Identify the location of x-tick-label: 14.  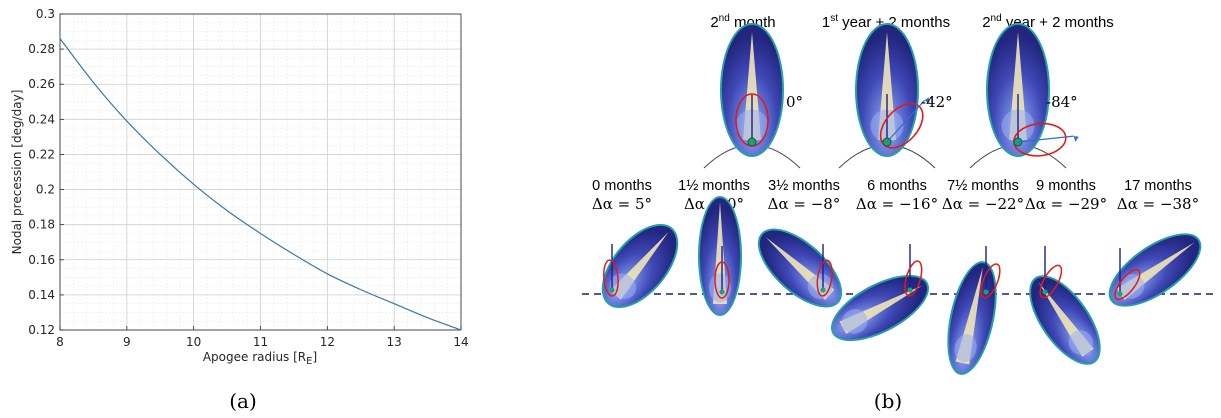
(460, 342).